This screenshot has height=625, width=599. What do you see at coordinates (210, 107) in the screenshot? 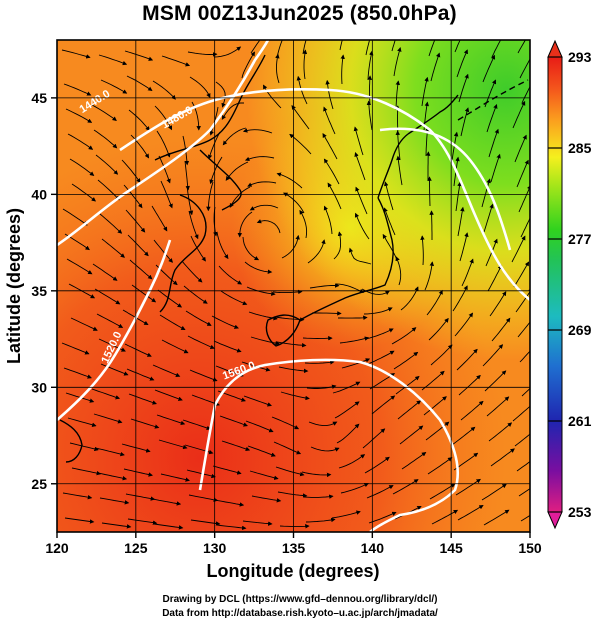
I see `china-coastline` at bounding box center [210, 107].